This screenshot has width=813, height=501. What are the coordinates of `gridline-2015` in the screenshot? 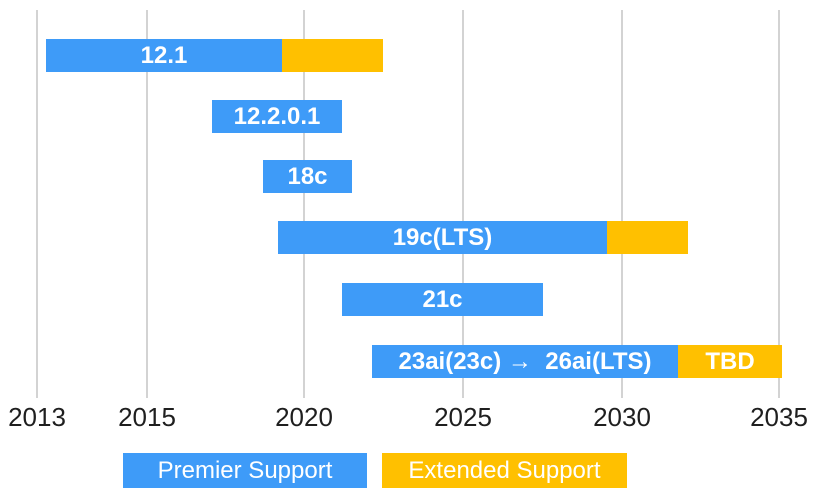 It's located at (147, 204).